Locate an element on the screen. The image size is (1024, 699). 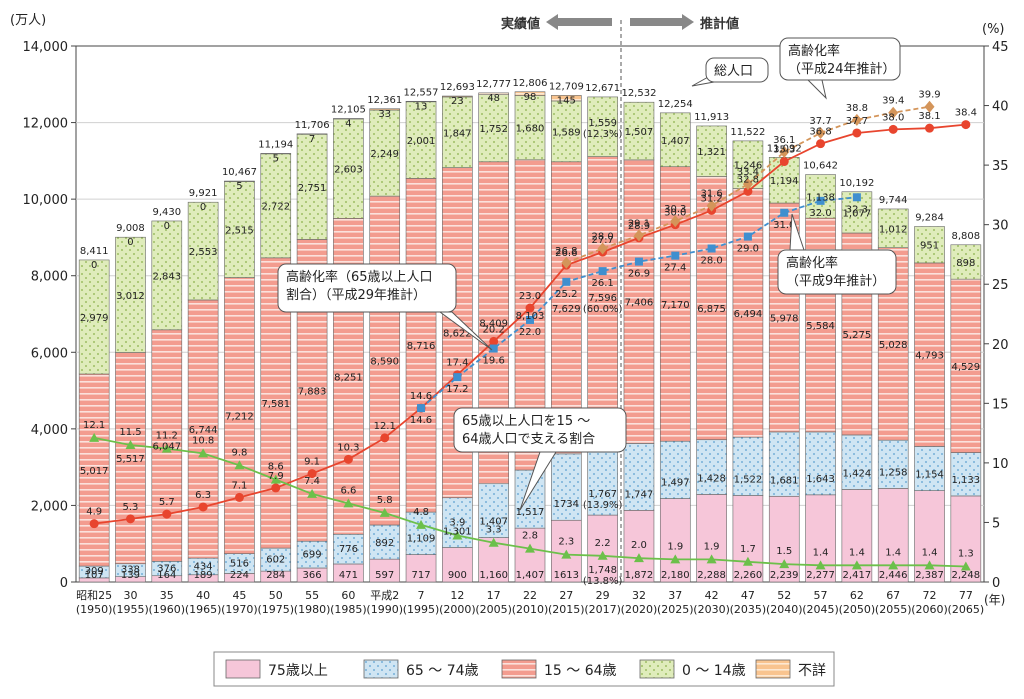
segment-label: 1,424 is located at coordinates (857, 473).